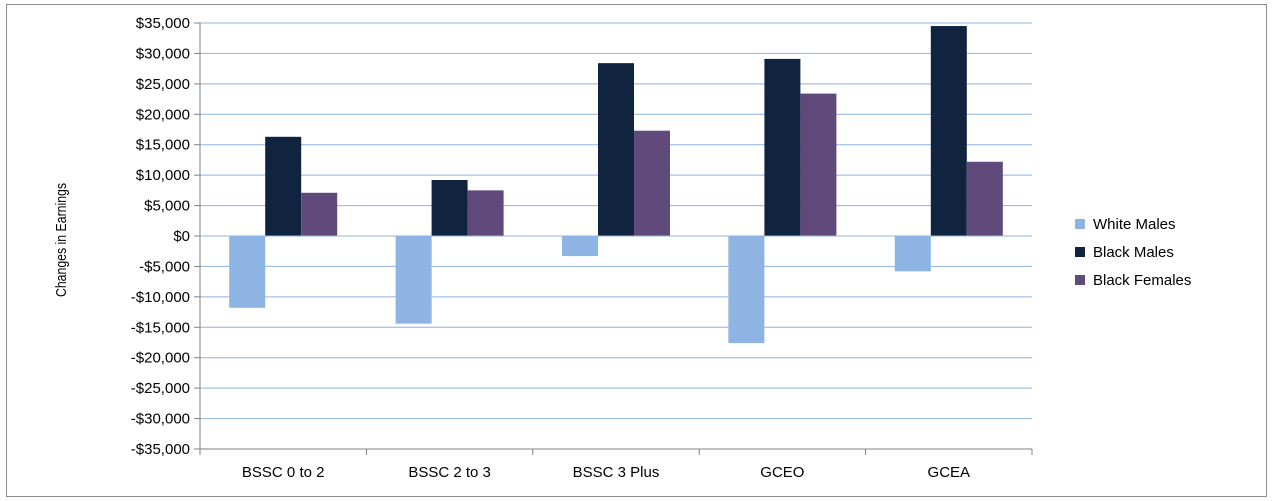 Image resolution: width=1273 pixels, height=501 pixels. Describe the element at coordinates (160, 419) in the screenshot. I see `y-tick-label: -$30,000` at that location.